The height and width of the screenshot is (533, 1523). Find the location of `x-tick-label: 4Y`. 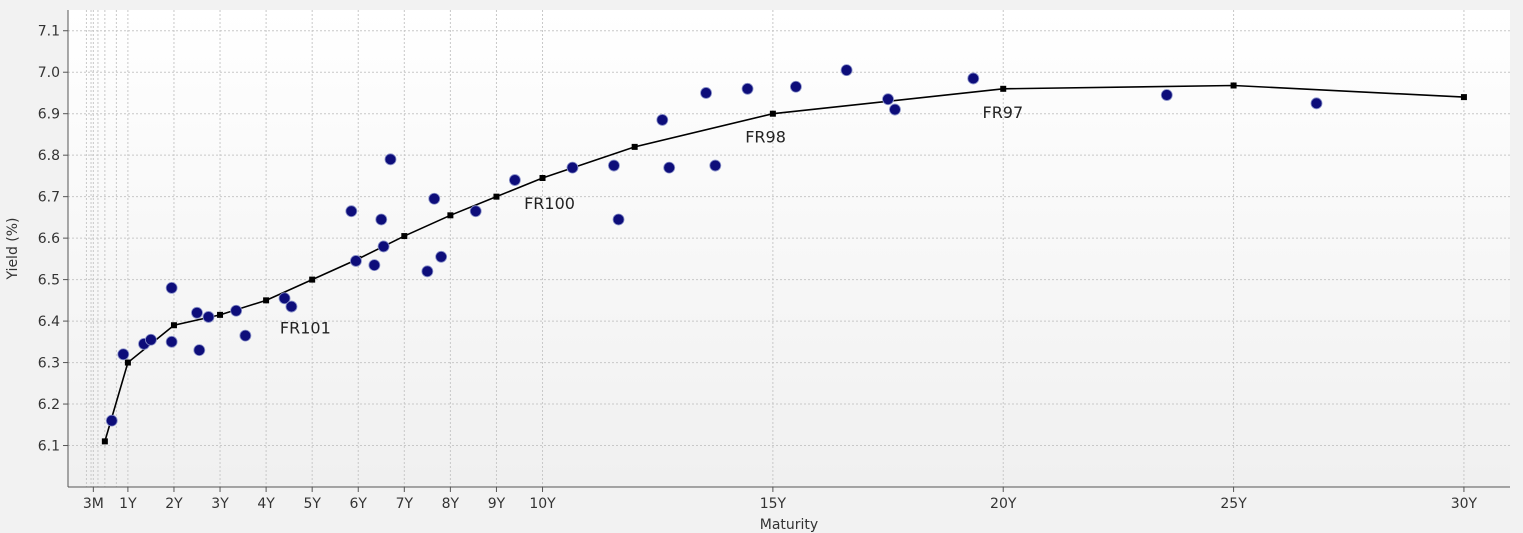

x-tick-label: 4Y is located at coordinates (266, 504).